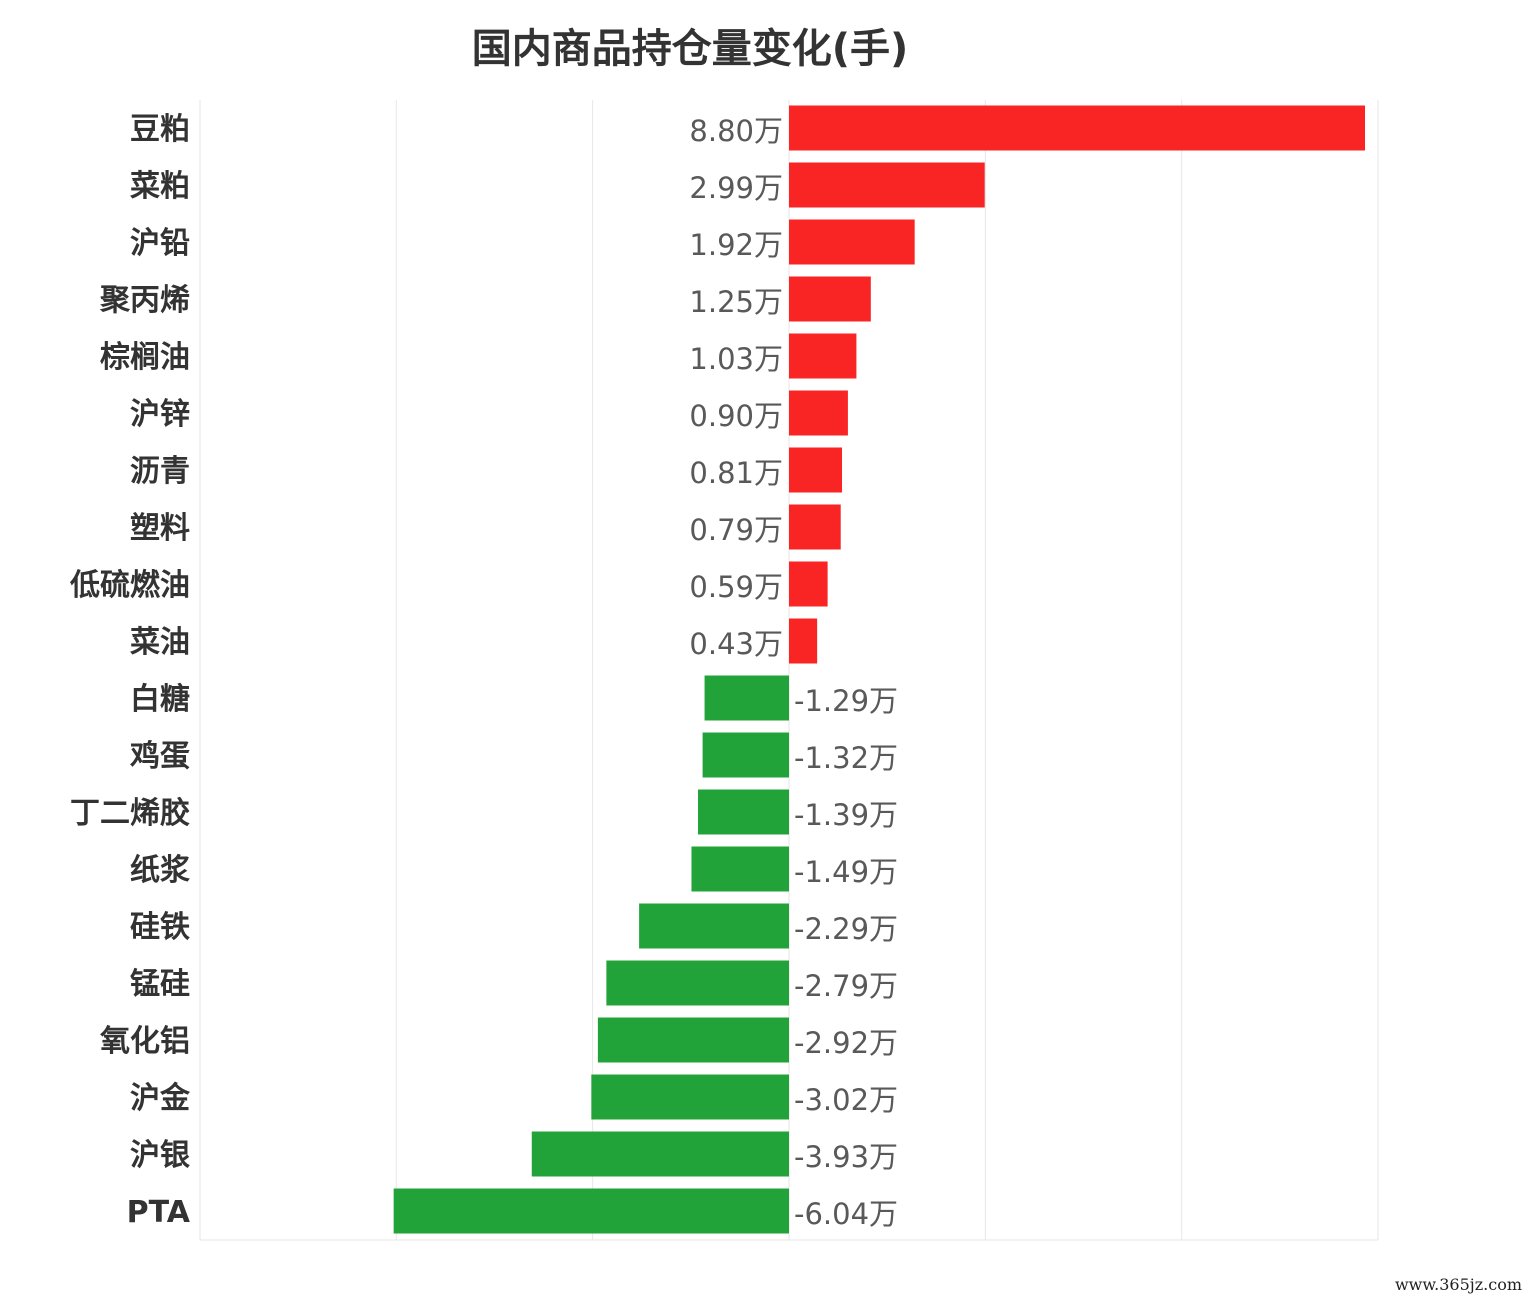 The height and width of the screenshot is (1300, 1531). What do you see at coordinates (160, 699) in the screenshot?
I see `category-label: 白糖` at bounding box center [160, 699].